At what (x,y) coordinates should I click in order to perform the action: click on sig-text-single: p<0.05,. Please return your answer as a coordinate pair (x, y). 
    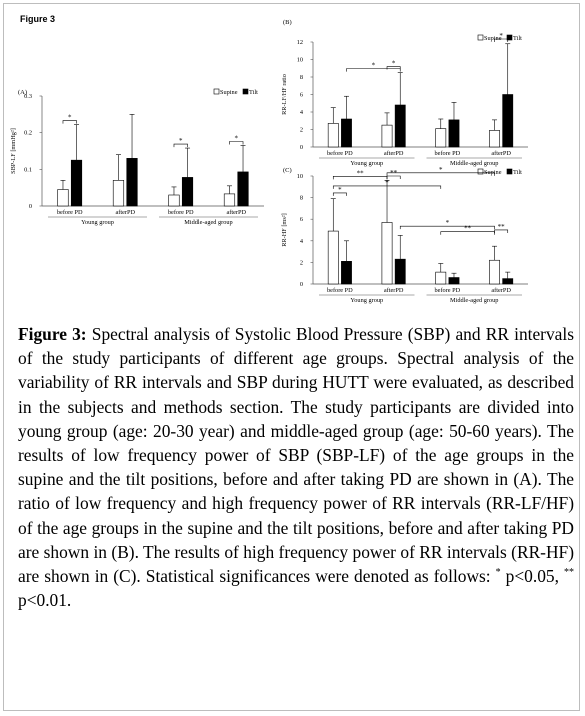
    Looking at the image, I should click on (532, 576).